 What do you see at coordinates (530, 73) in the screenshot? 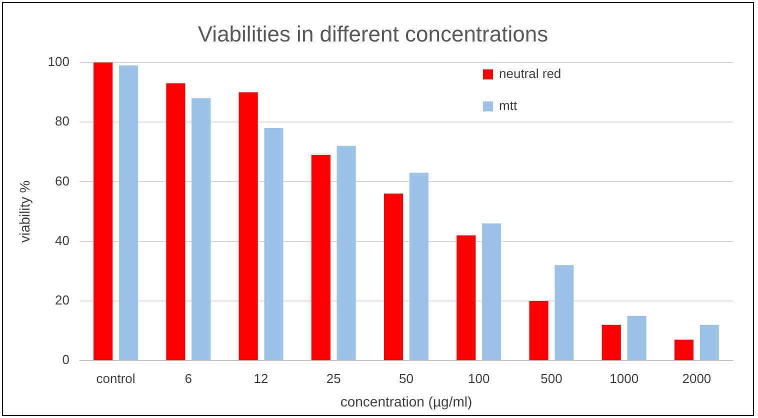
I see `legend-label: neutral red` at bounding box center [530, 73].